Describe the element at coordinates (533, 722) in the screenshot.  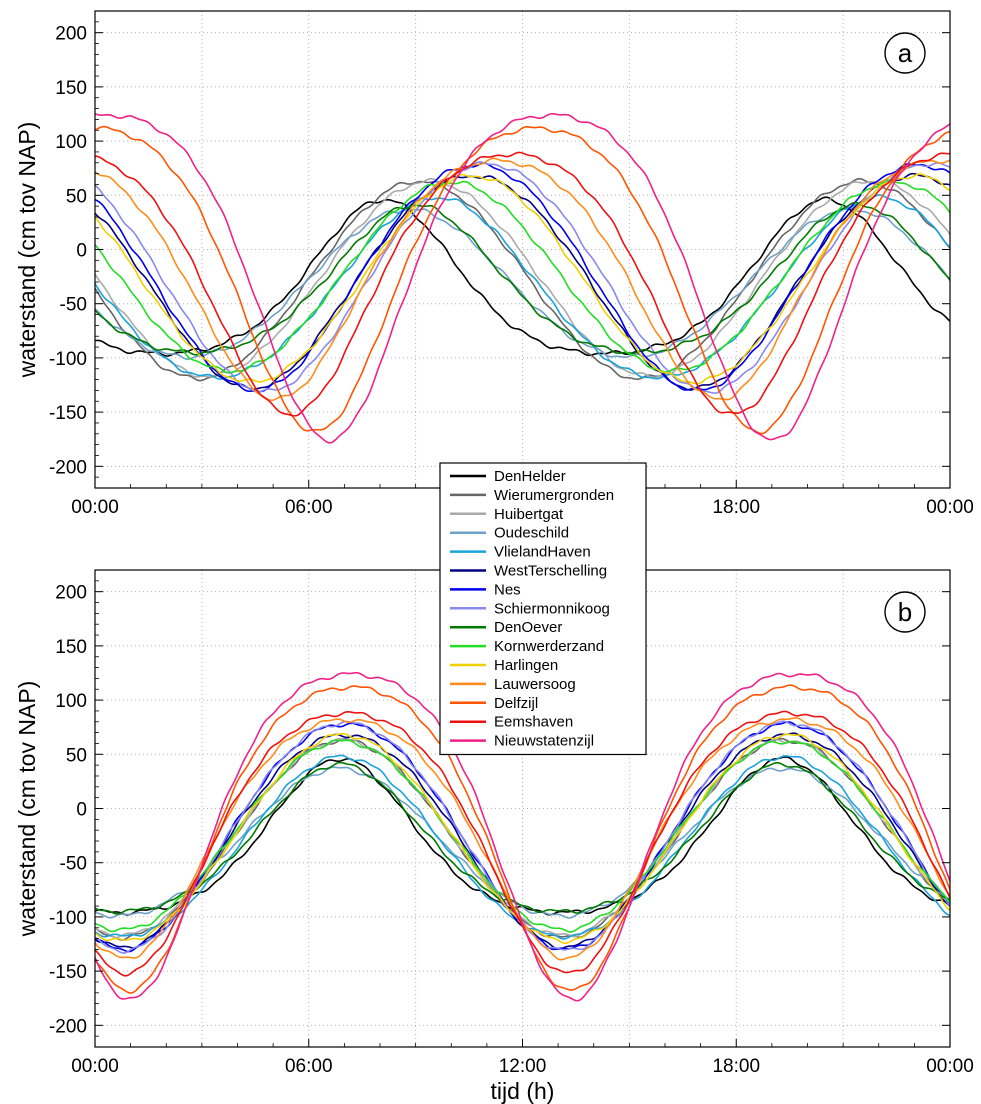
I see `legend-label: Eemshaven` at that location.